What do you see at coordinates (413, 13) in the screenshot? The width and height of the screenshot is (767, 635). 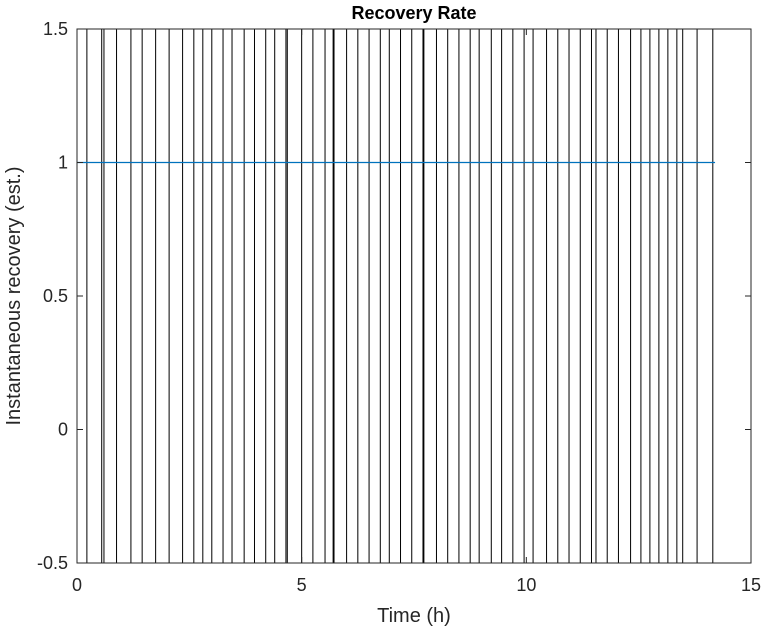 I see `chart-title: Recovery Rate` at bounding box center [413, 13].